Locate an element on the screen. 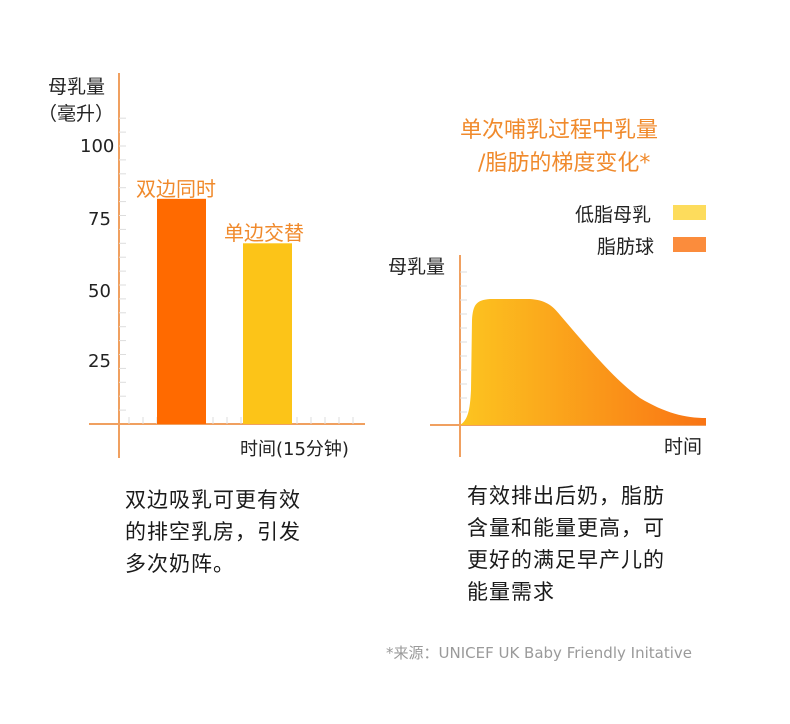  caption-line: 的排空乳房，引发 is located at coordinates (213, 532).